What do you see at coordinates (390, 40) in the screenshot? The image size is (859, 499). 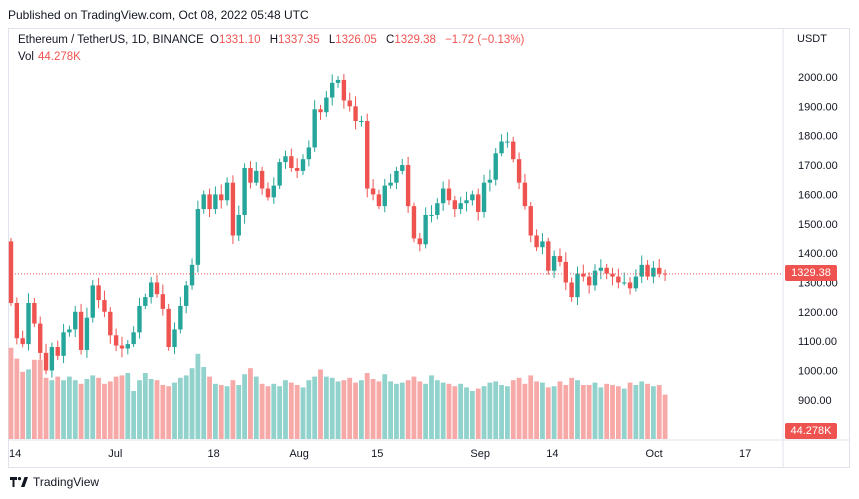 I see `close-label: C` at bounding box center [390, 40].